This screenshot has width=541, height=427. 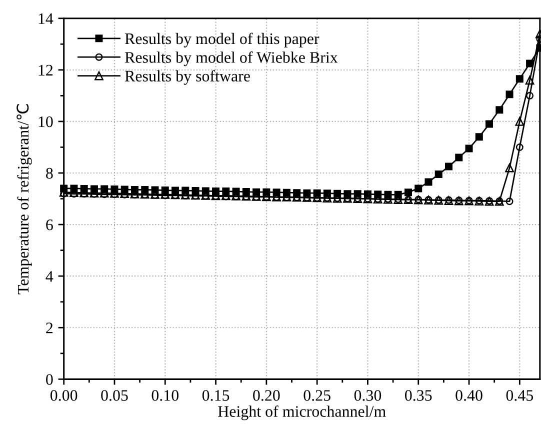 I want to click on x-tick-label: 0.20, so click(x=266, y=395).